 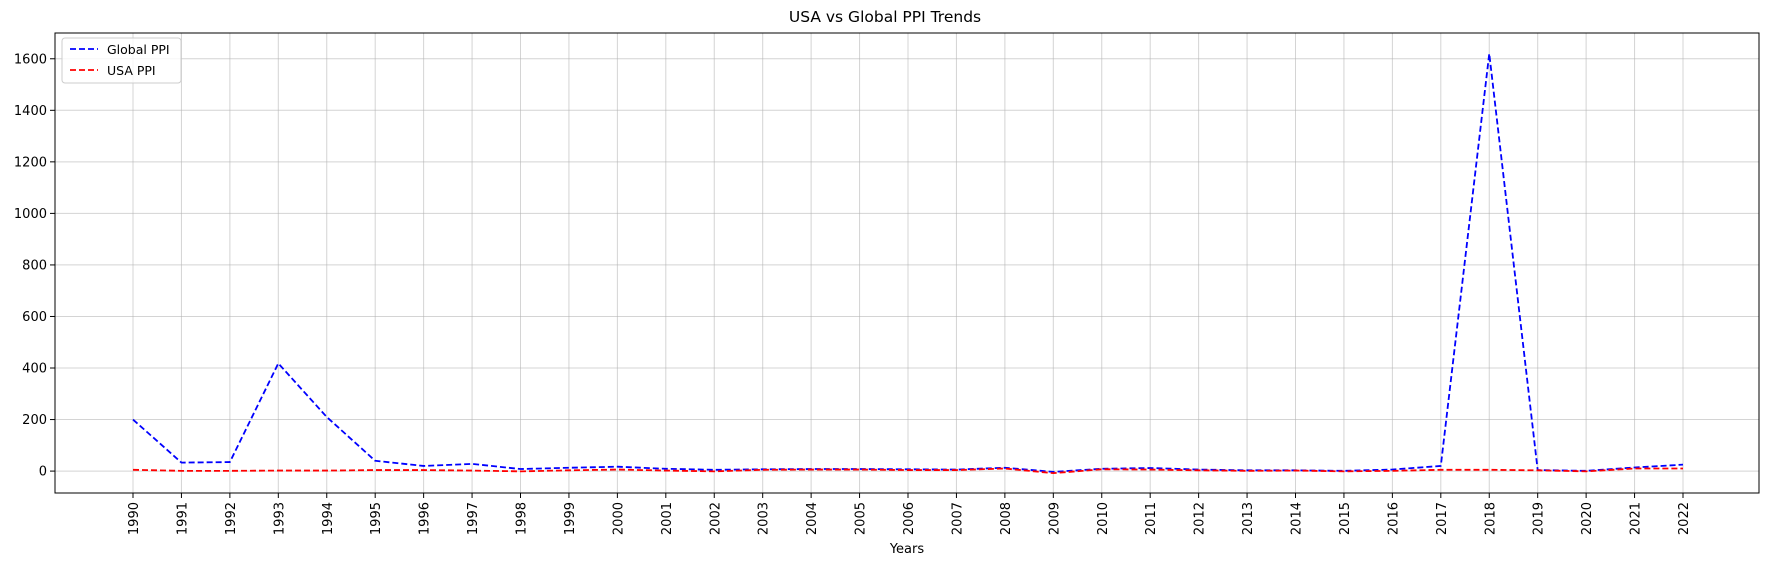 What do you see at coordinates (909, 518) in the screenshot?
I see `x-tick-label: 2006` at bounding box center [909, 518].